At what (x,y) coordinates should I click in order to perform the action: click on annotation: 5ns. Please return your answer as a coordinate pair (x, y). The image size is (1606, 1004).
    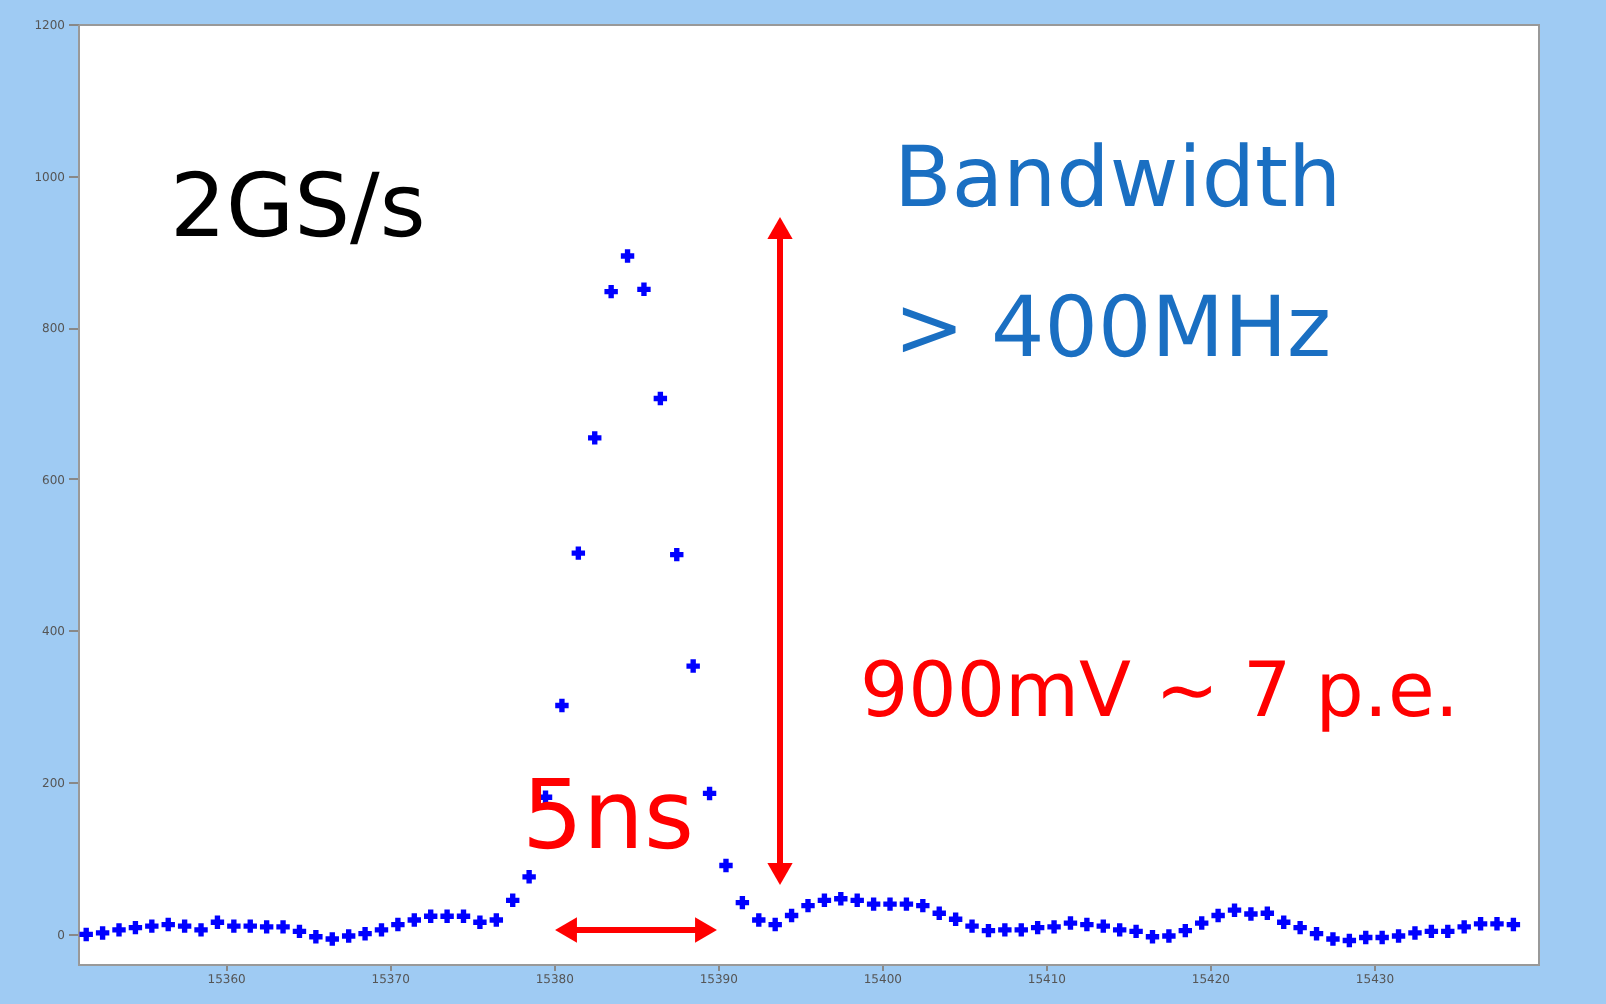
    Looking at the image, I should click on (608, 816).